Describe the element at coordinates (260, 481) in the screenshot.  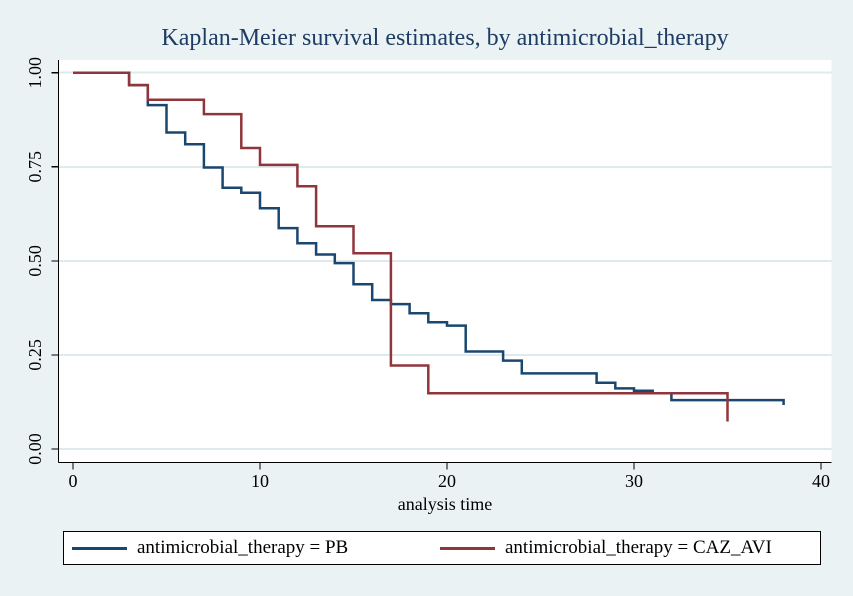
I see `x-tick-label: 10` at that location.